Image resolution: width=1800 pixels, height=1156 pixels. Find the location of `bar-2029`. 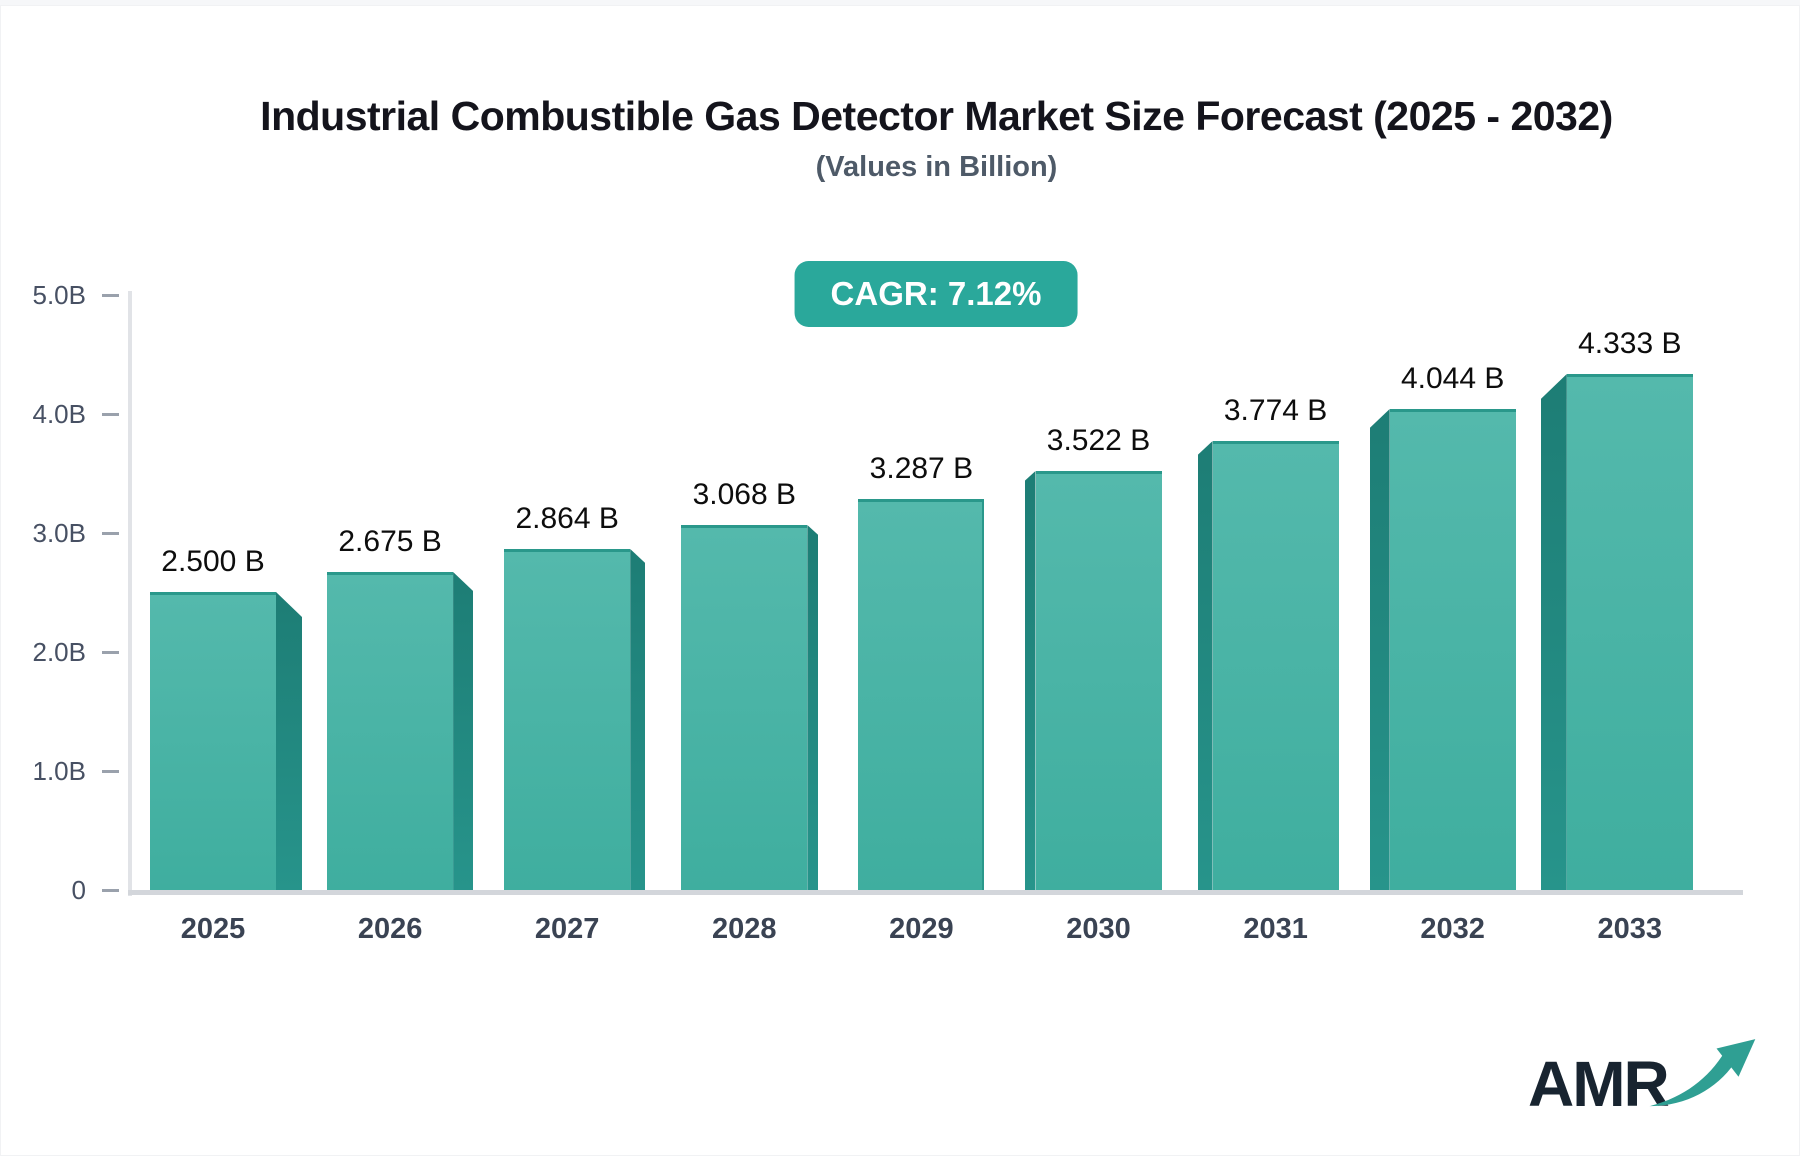

bar-2029 is located at coordinates (921, 694).